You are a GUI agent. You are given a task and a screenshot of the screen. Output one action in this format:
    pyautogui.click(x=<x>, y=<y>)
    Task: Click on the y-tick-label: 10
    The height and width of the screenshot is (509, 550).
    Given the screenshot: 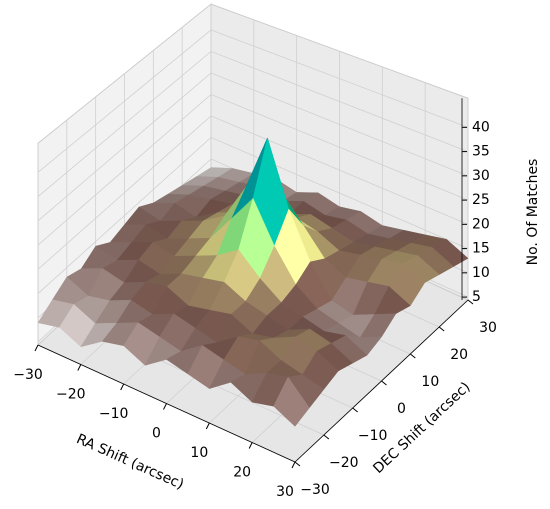 What is the action you would take?
    pyautogui.click(x=430, y=382)
    